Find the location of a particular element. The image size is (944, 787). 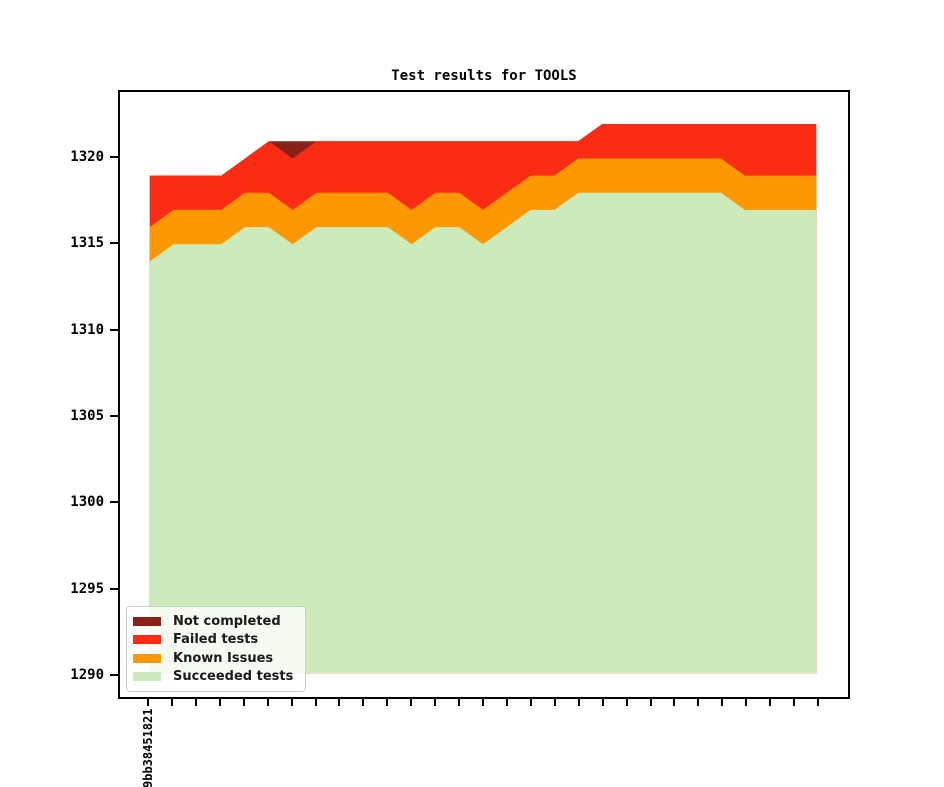

y-tick-label-1315: 1315 is located at coordinates (87, 243).